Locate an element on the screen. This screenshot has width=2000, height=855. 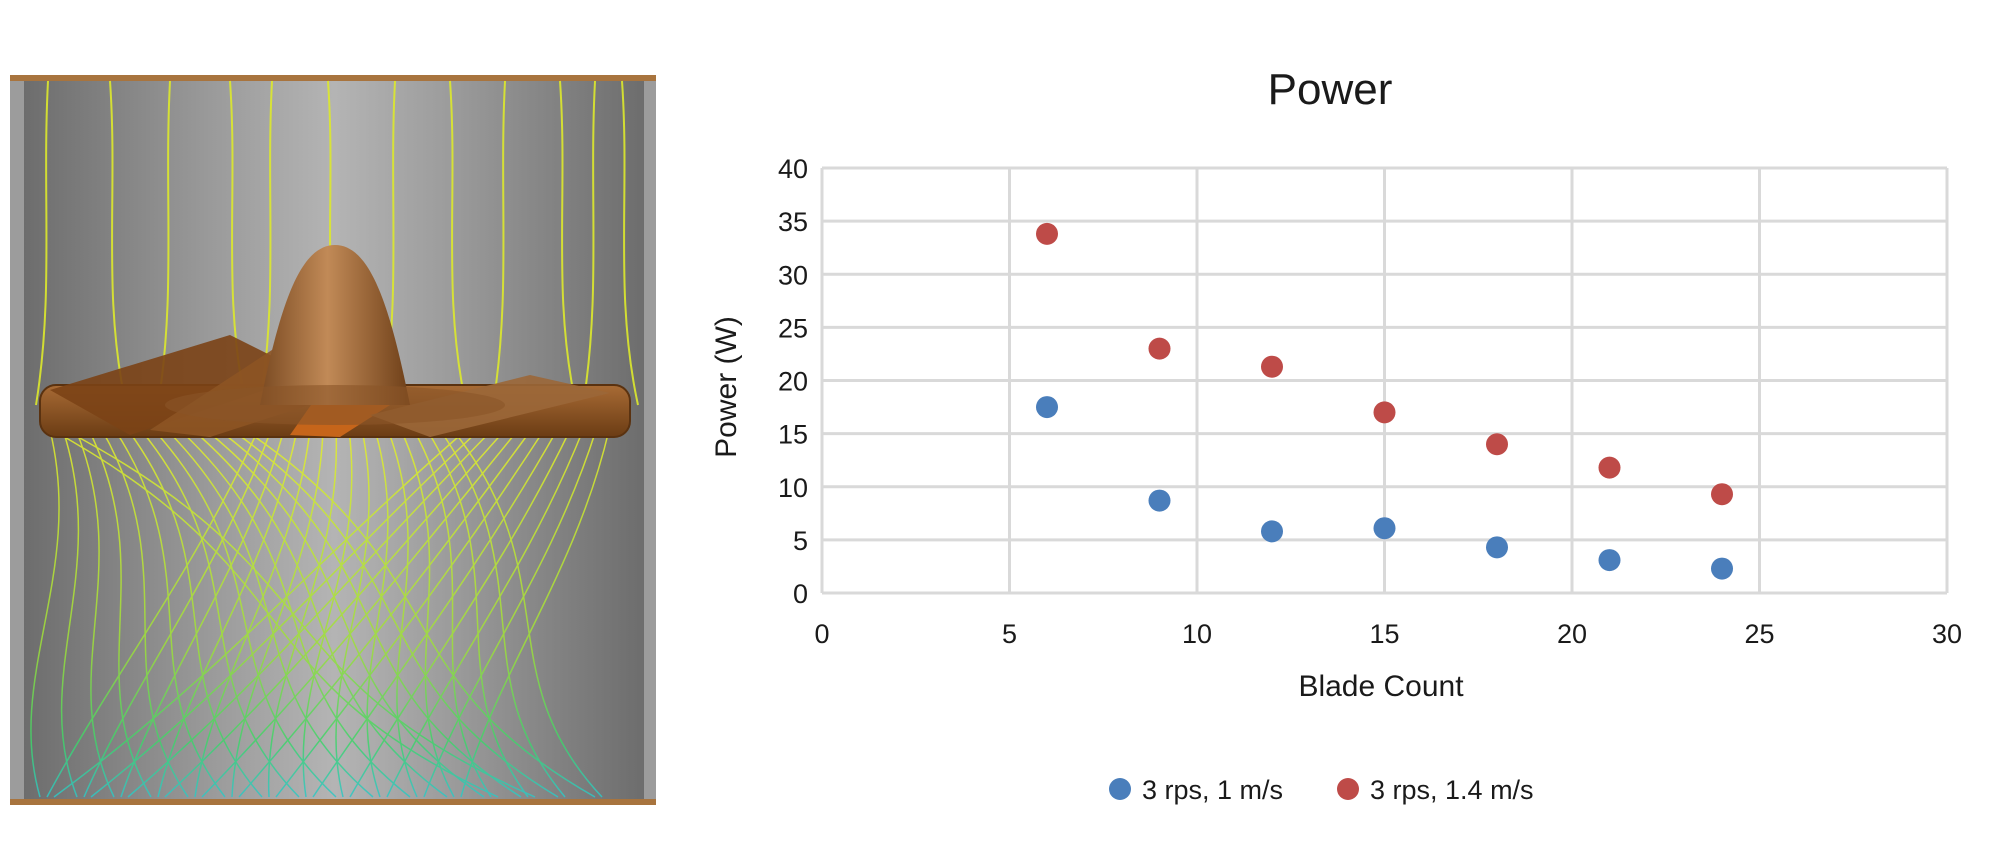
x-tick-label: 15 is located at coordinates (1384, 634).